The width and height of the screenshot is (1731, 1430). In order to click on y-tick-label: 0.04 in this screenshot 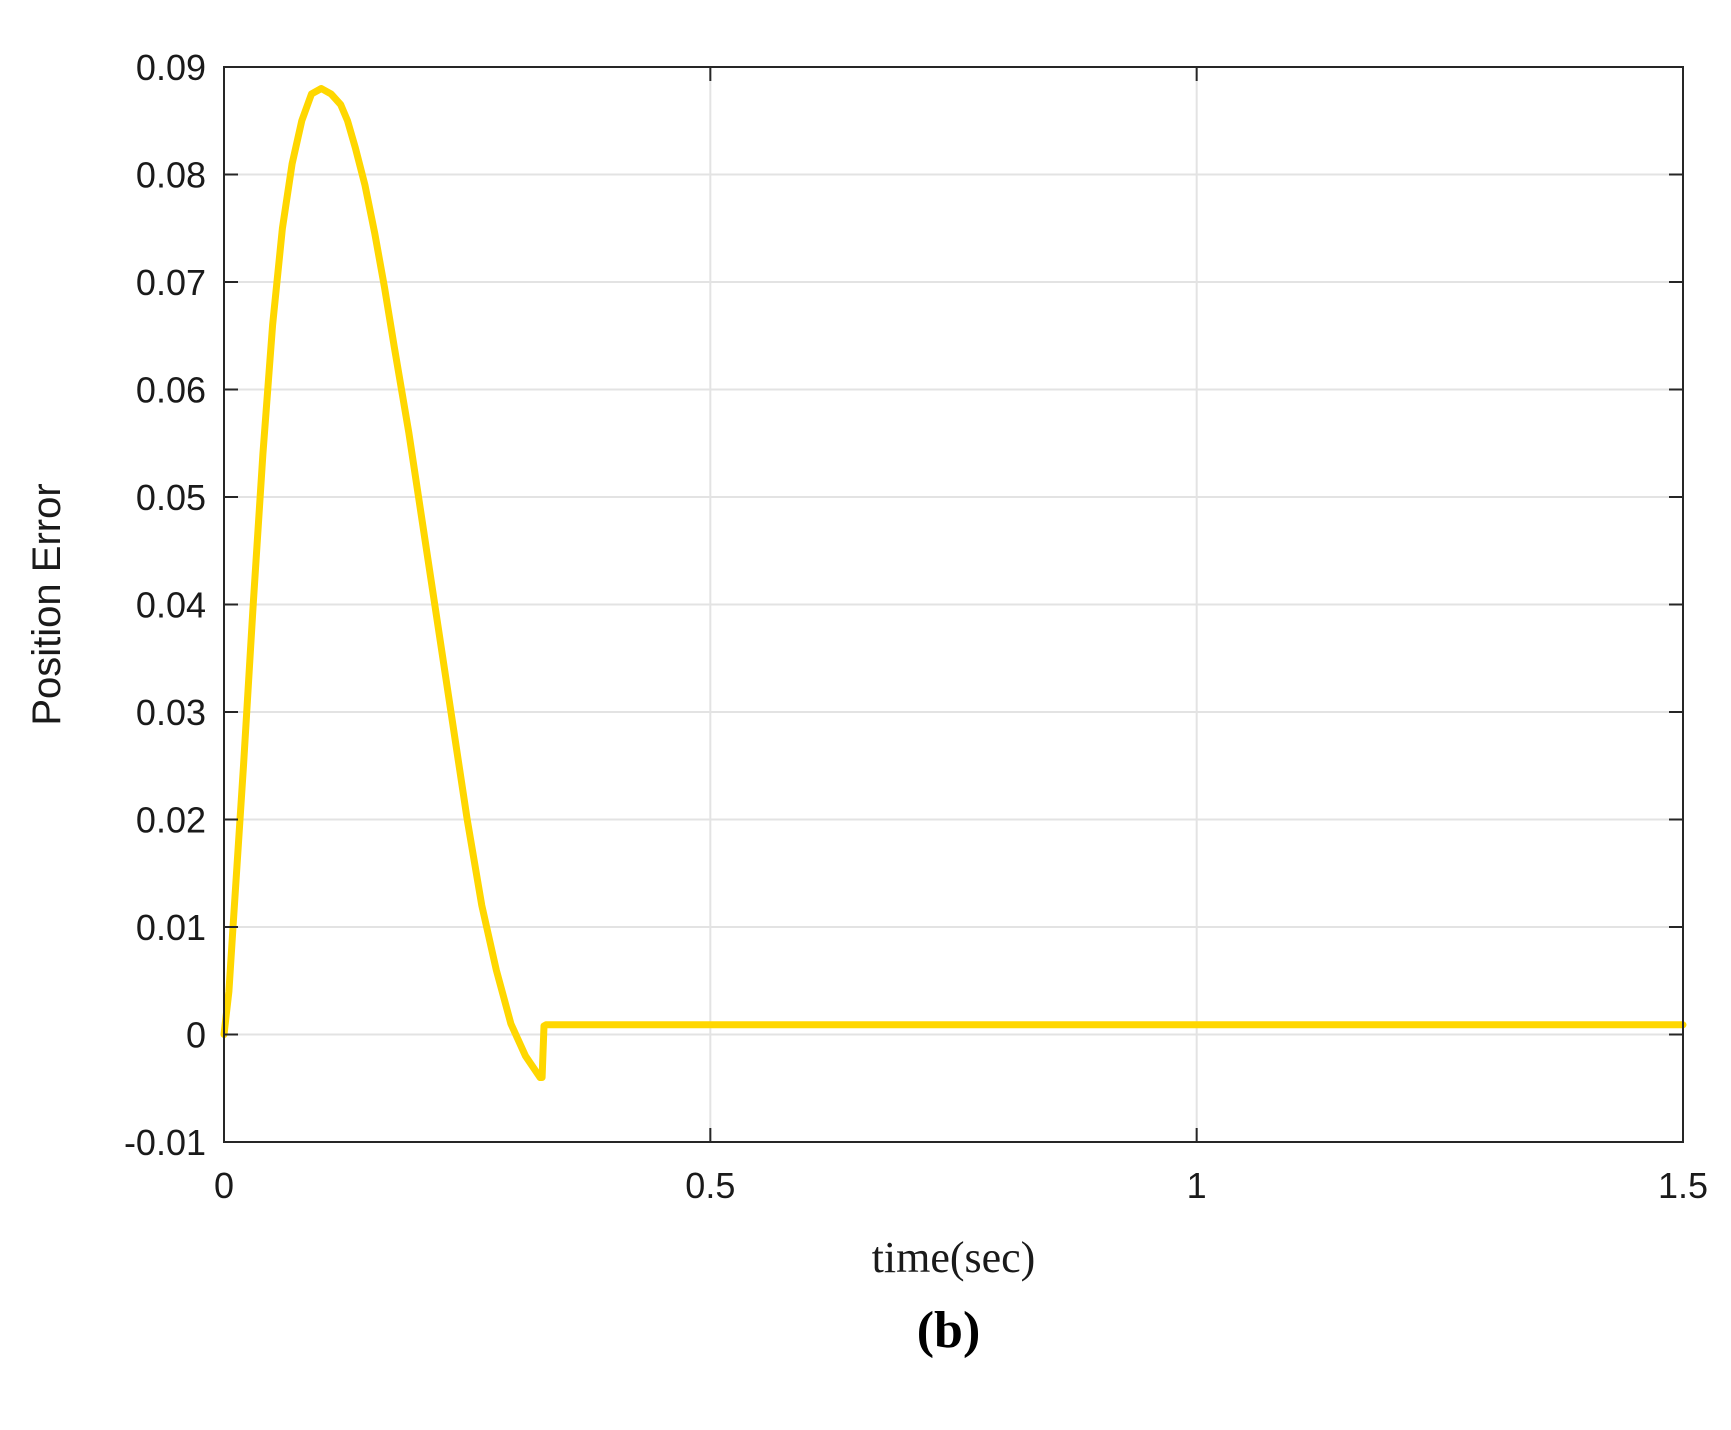, I will do `click(171, 605)`.